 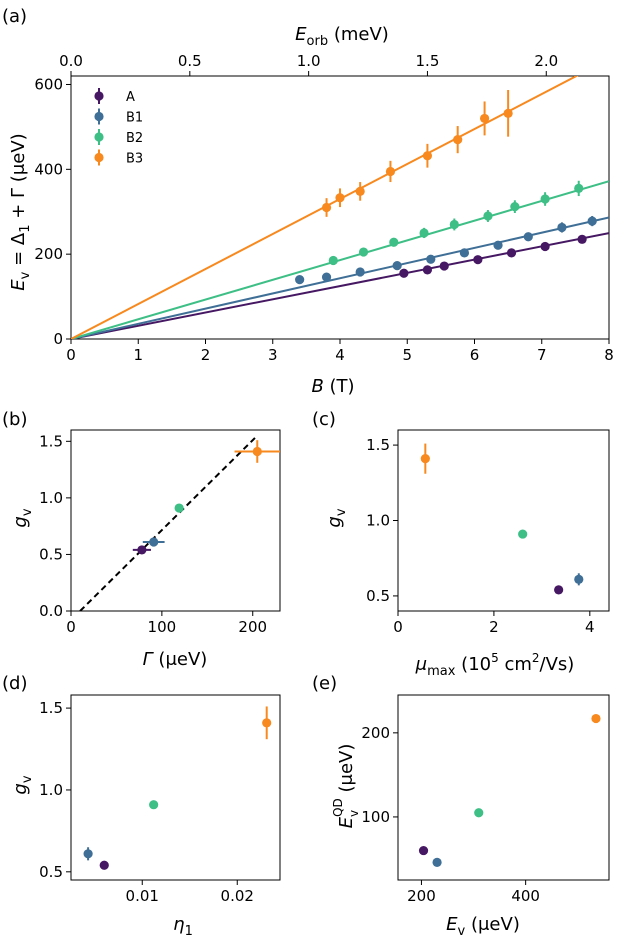 What do you see at coordinates (51, 554) in the screenshot?
I see `y-tick-label-b: 0.5` at bounding box center [51, 554].